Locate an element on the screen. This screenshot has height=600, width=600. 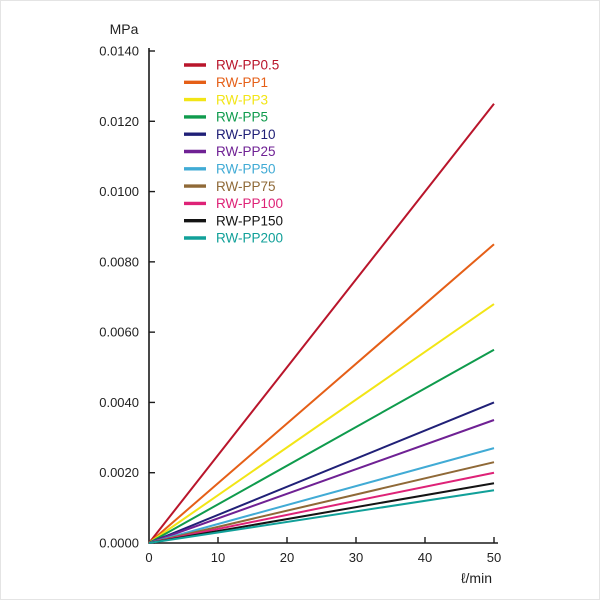
series-line-rw-pp50 is located at coordinates (321, 495).